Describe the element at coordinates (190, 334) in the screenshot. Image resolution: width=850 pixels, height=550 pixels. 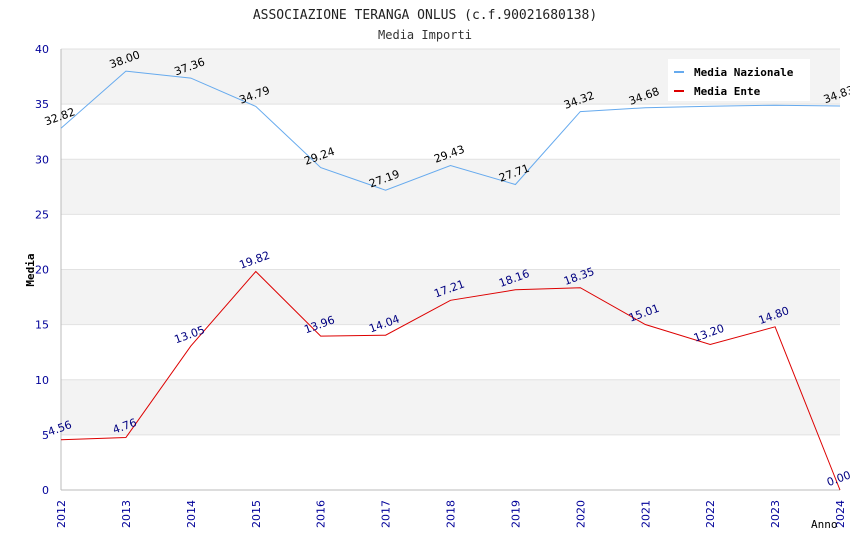
I see `data-label: 13.05` at that location.